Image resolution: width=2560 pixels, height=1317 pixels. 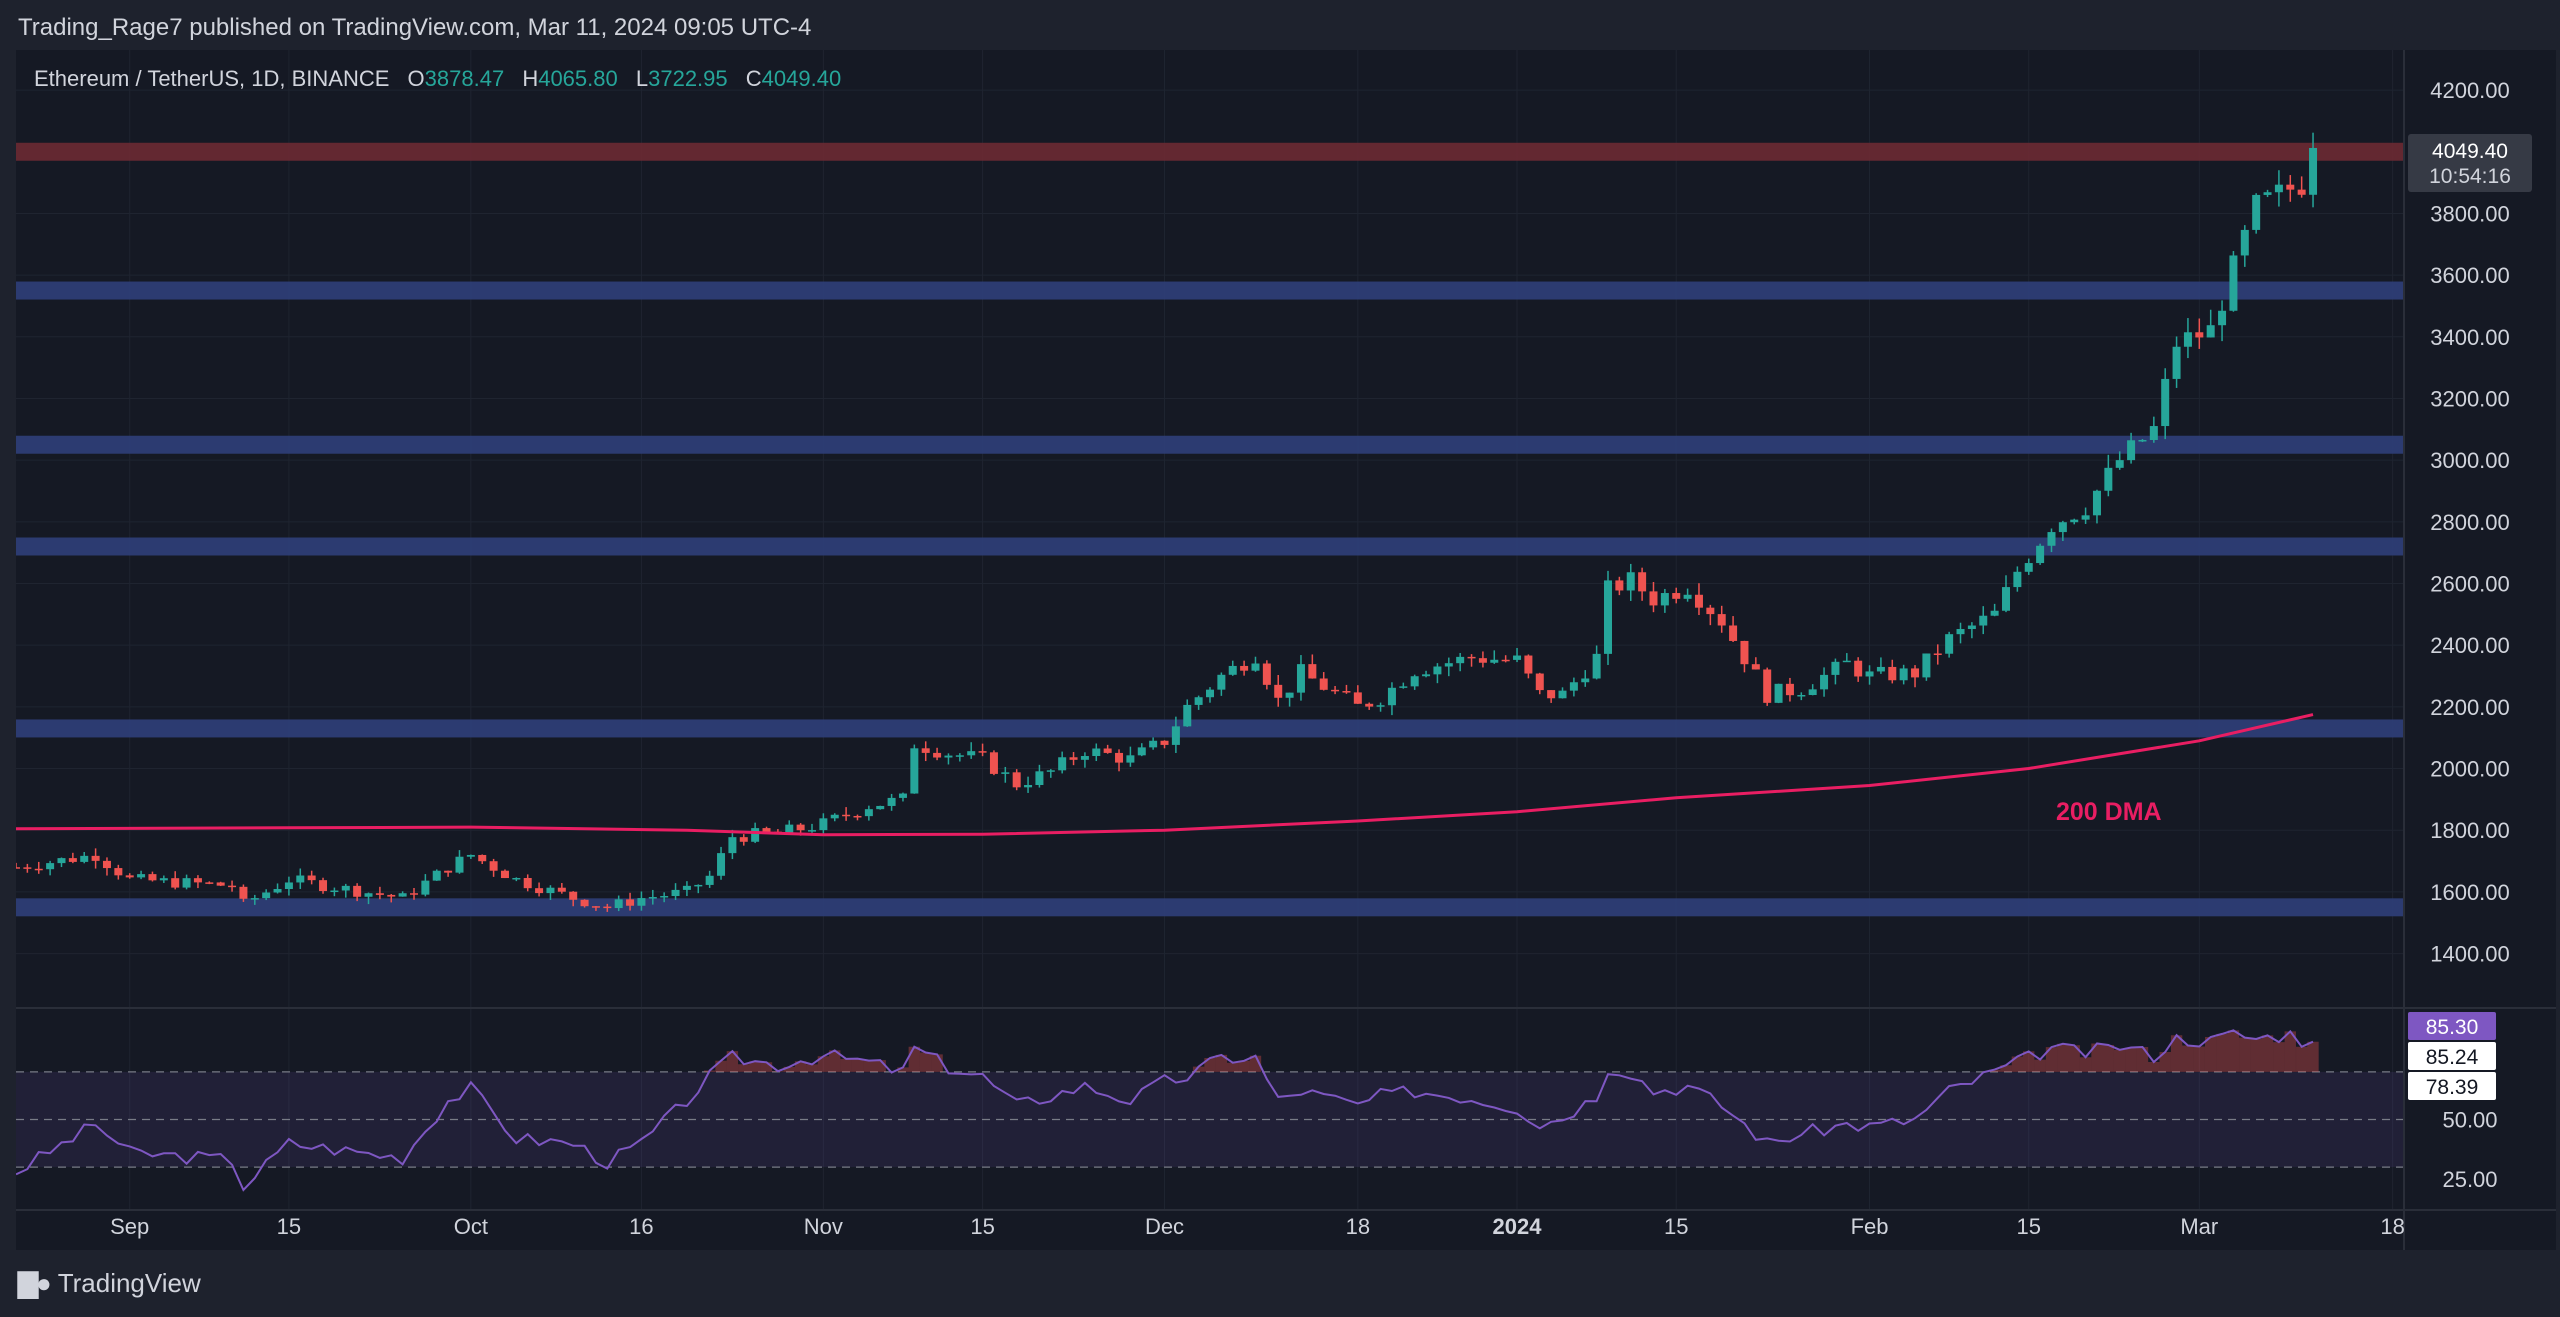 I want to click on time-tick-label: Nov, so click(x=823, y=1226).